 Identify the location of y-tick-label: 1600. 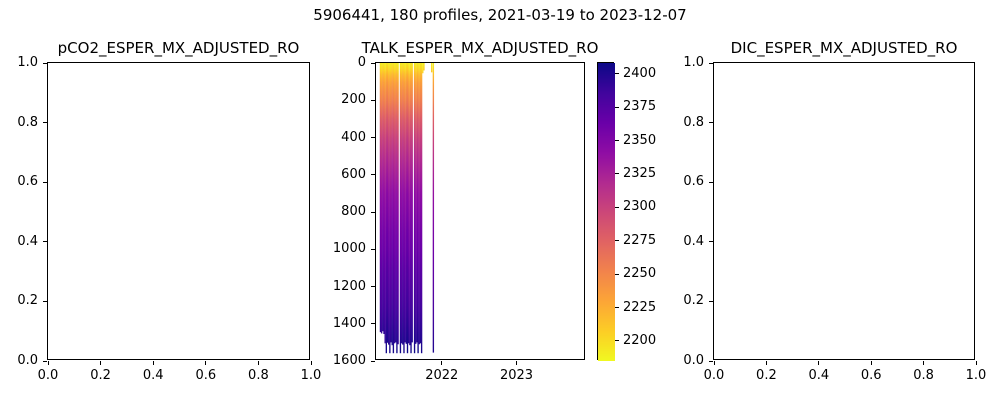
(349, 360).